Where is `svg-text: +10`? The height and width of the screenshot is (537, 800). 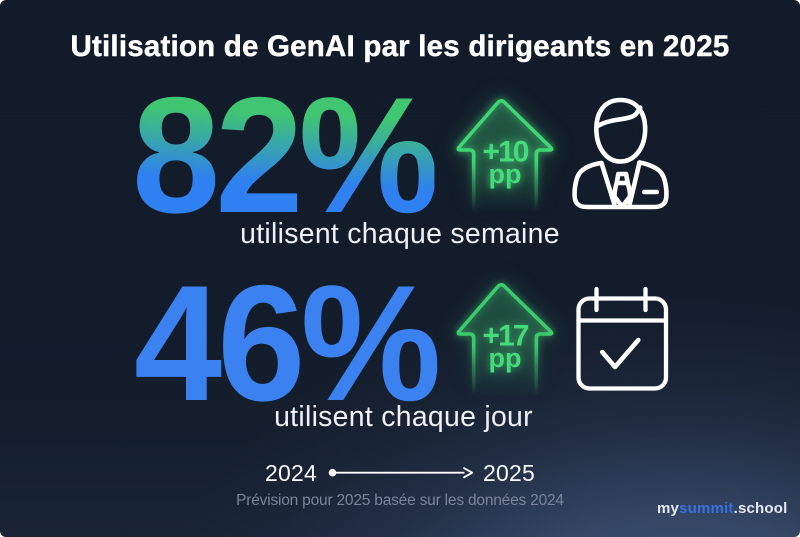
svg-text: +10 is located at coordinates (506, 152).